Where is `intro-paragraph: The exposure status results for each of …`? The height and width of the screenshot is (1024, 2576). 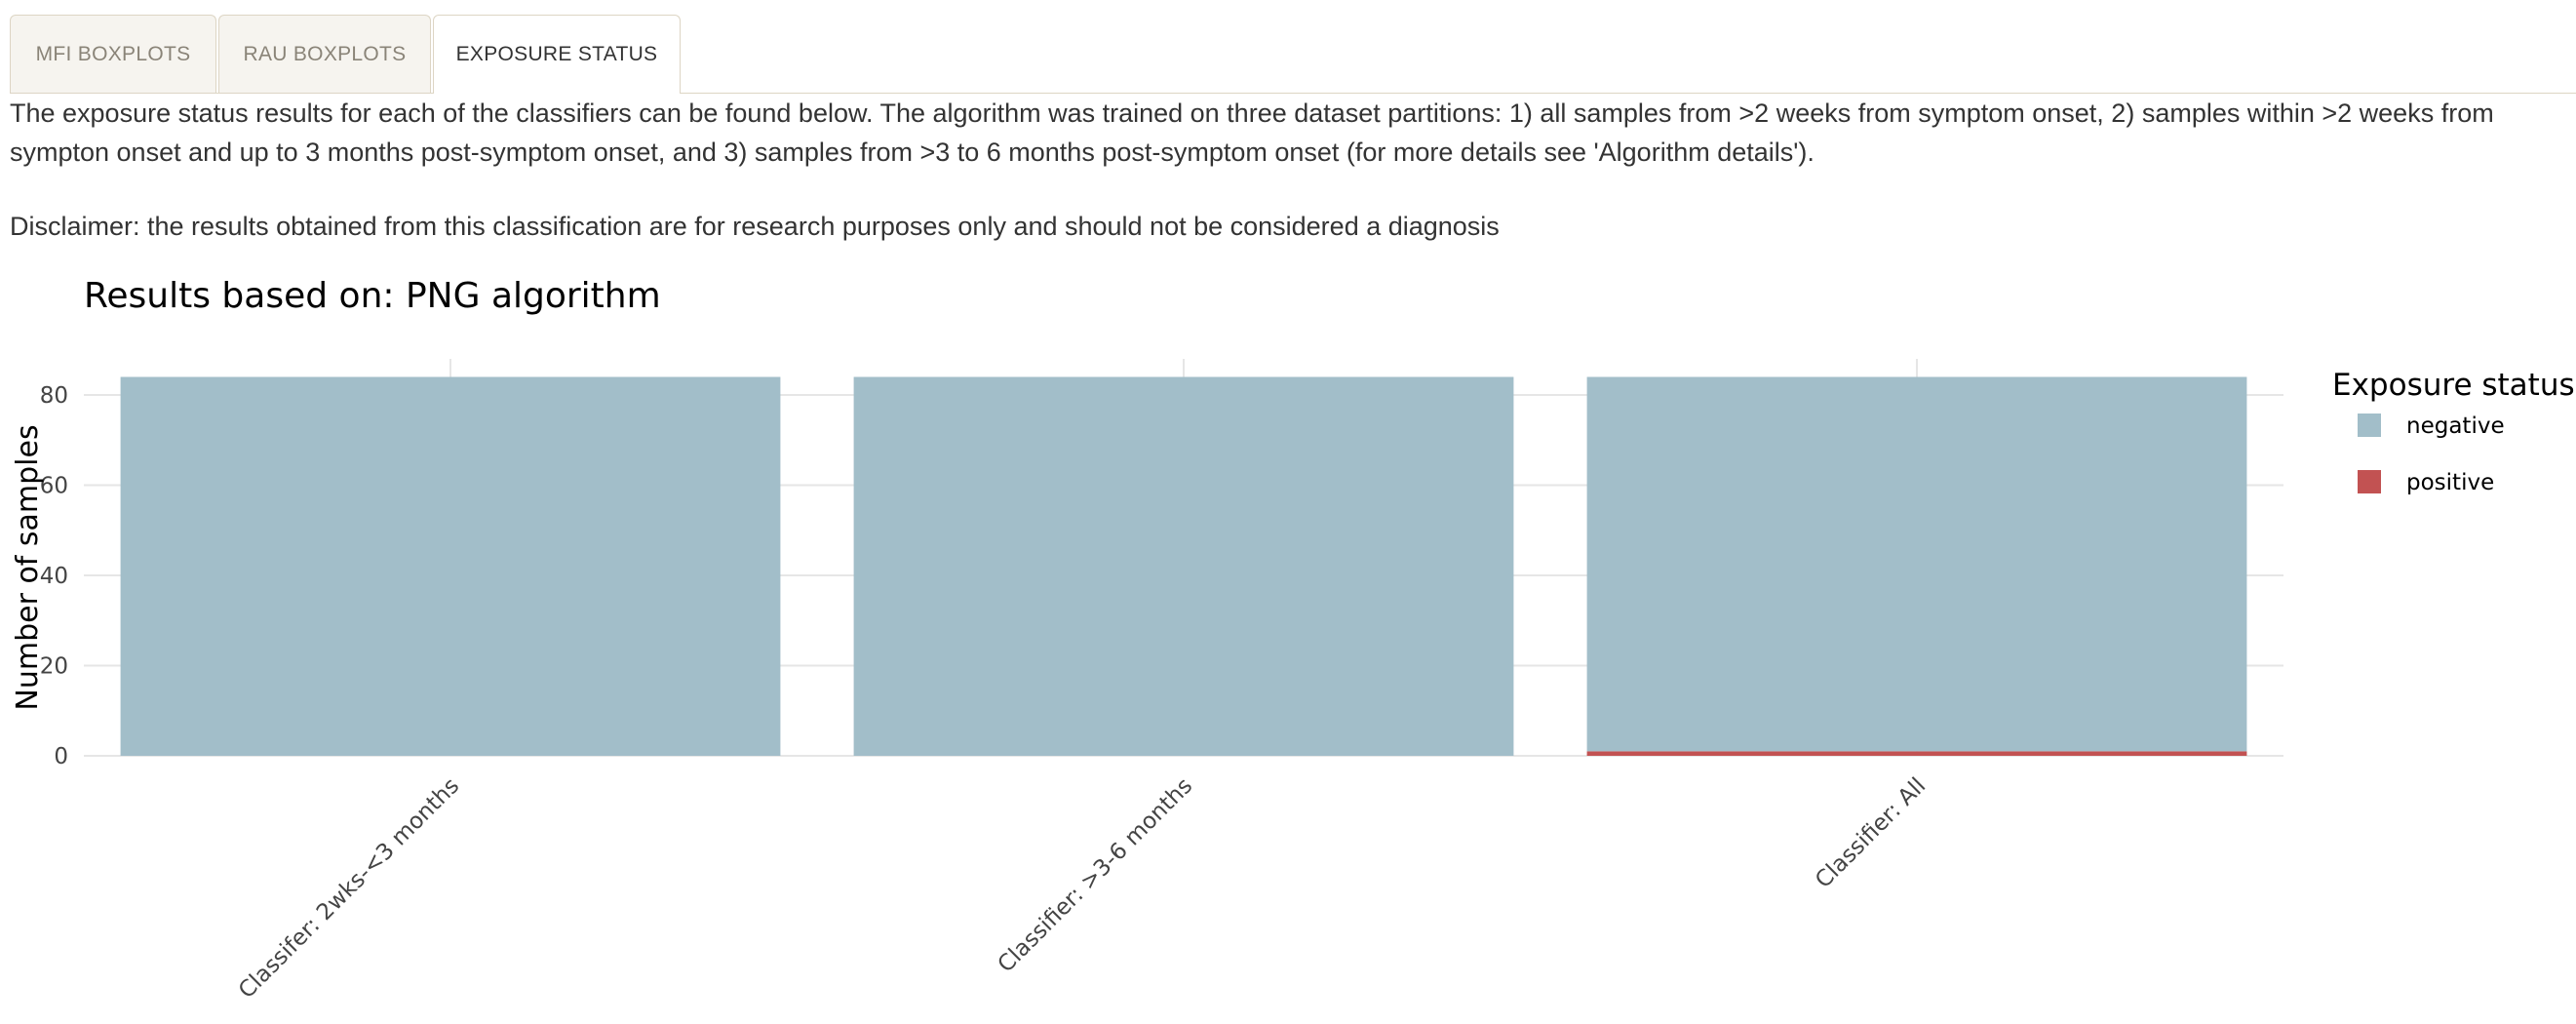
intro-paragraph: The exposure status results for each of … is located at coordinates (1252, 132).